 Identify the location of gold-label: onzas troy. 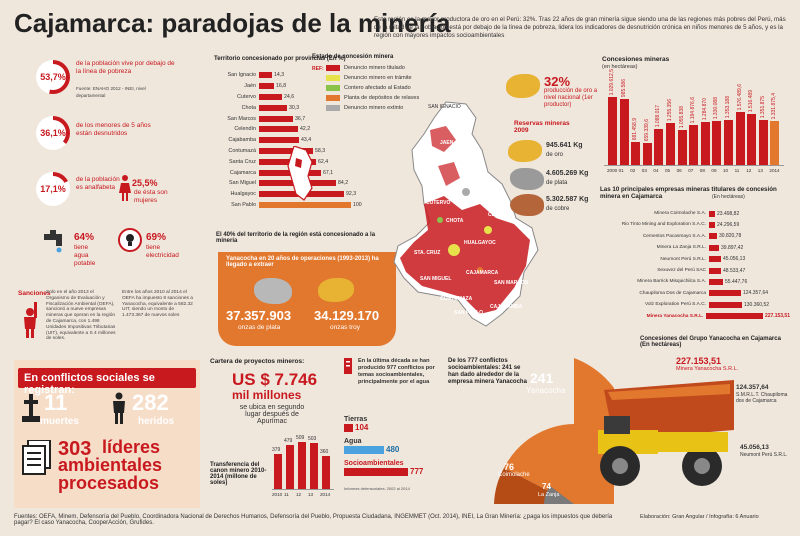
(345, 327).